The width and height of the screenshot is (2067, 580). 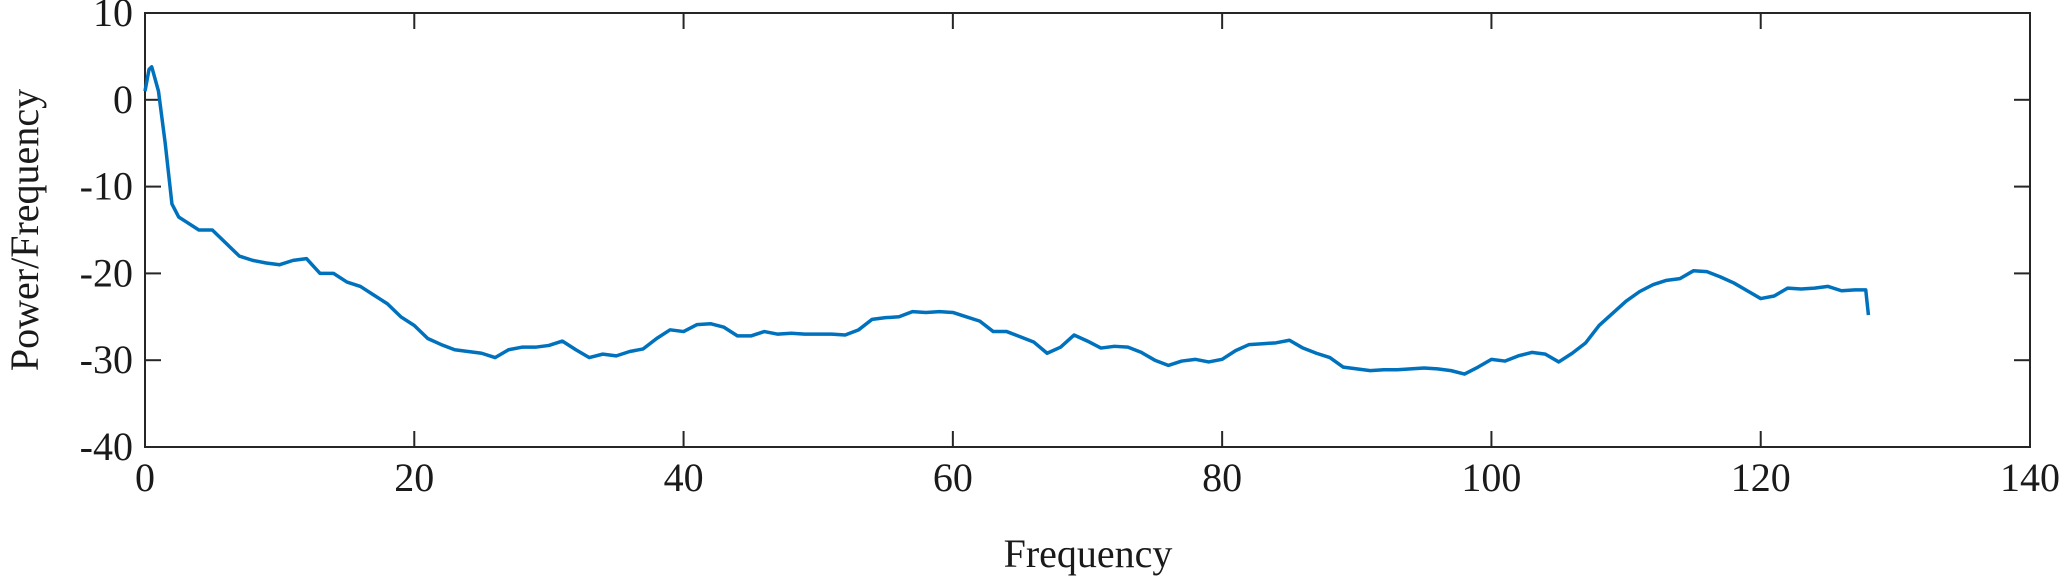 I want to click on x-tick-label: 20, so click(x=414, y=477).